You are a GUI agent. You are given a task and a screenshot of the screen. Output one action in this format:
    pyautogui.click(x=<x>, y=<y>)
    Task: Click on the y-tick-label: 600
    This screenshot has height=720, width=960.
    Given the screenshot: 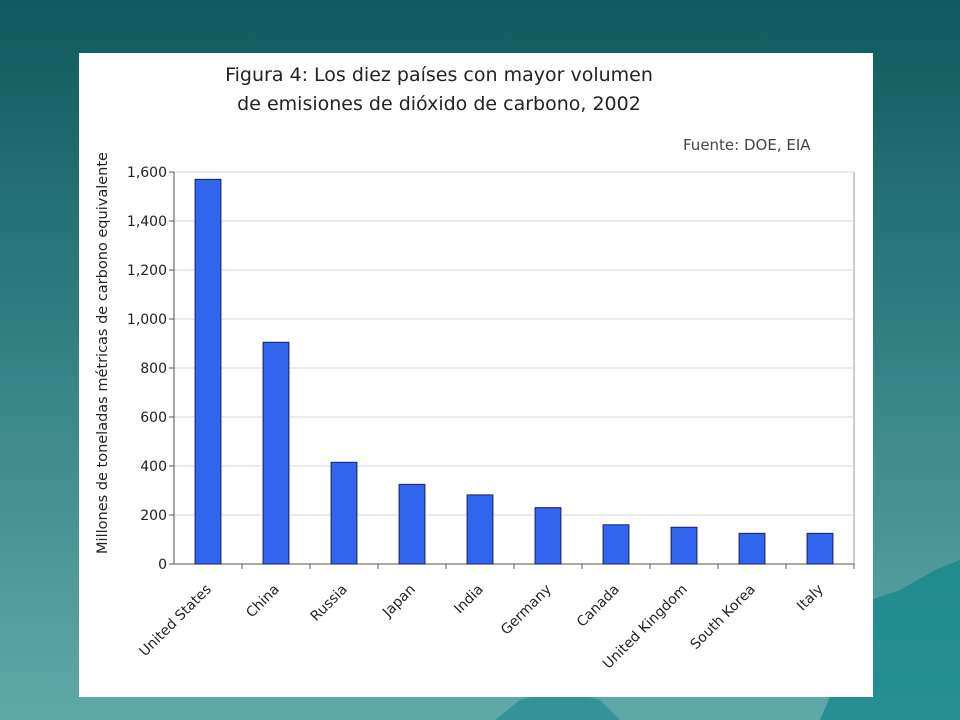 What is the action you would take?
    pyautogui.click(x=153, y=418)
    